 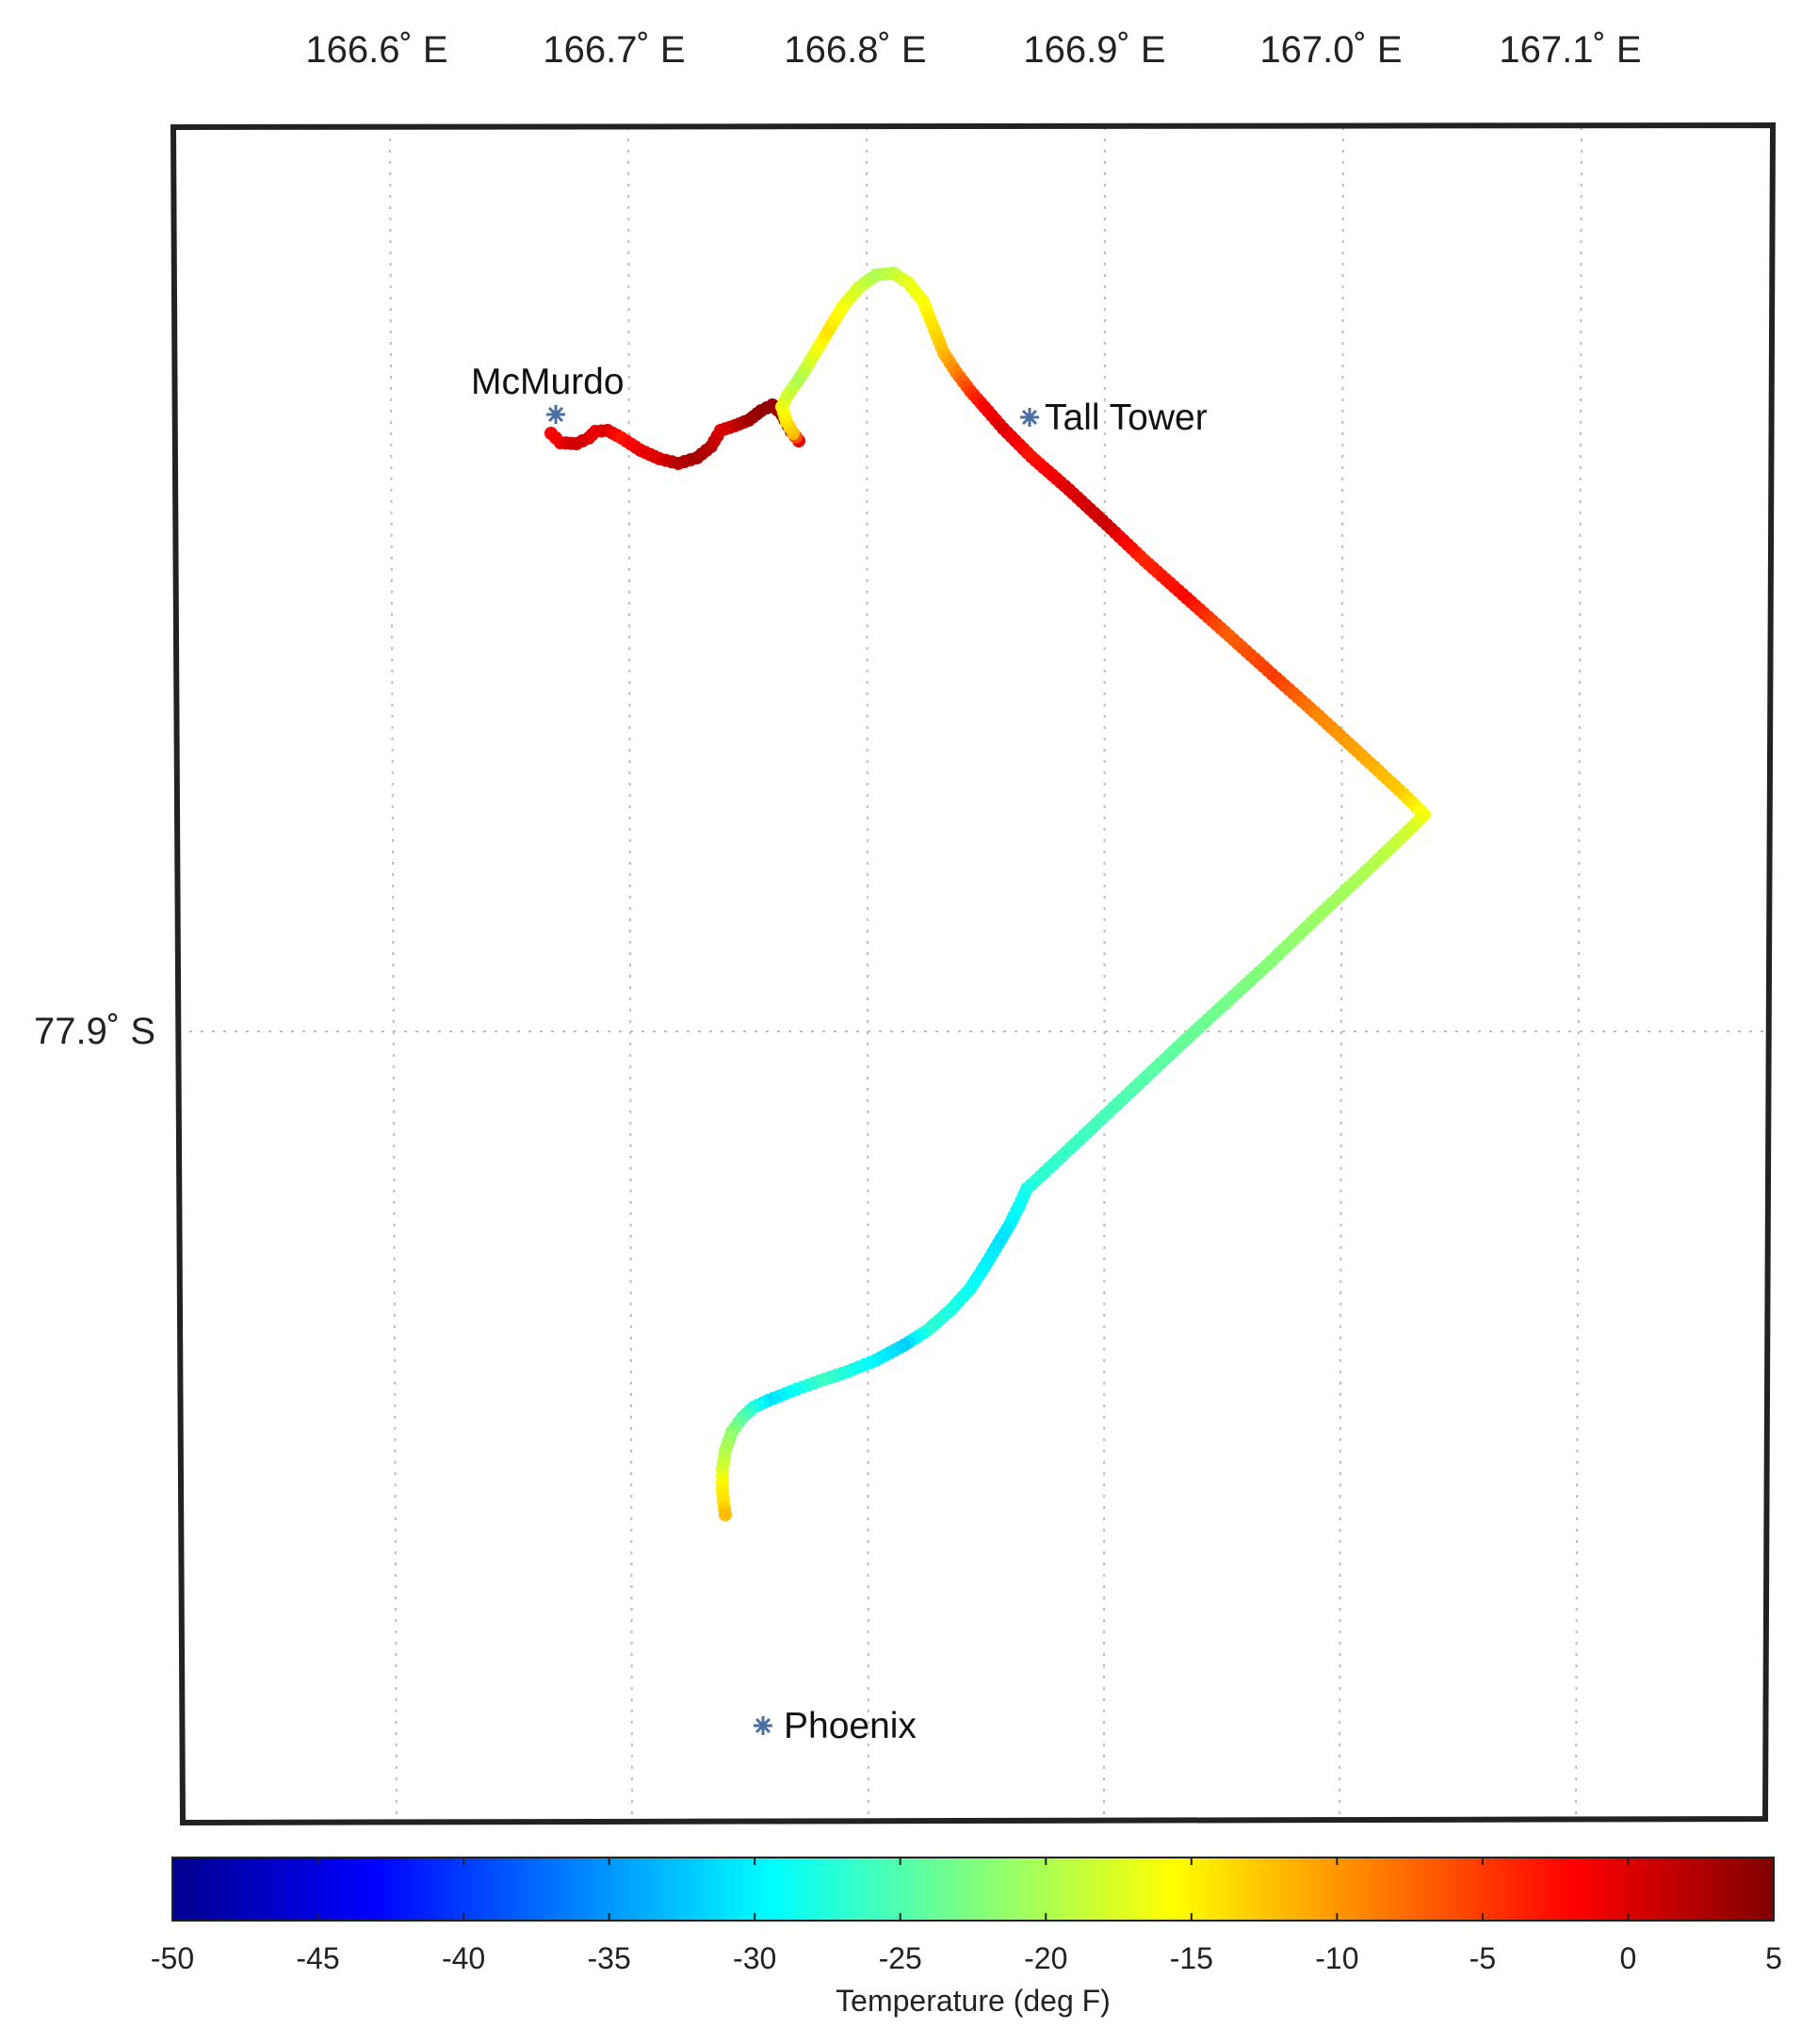 What do you see at coordinates (548, 382) in the screenshot?
I see `place-label-mcmurdo: McMurdo` at bounding box center [548, 382].